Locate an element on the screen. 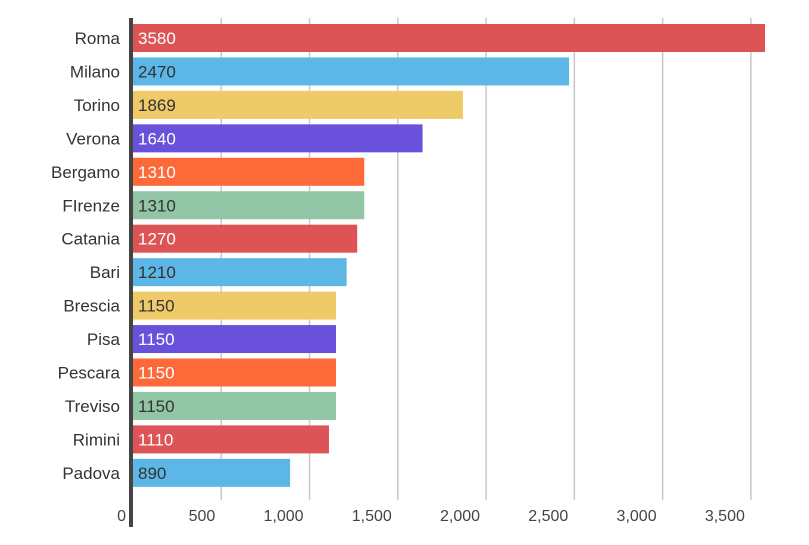 The height and width of the screenshot is (545, 809). x-tick-label: 3,000 is located at coordinates (637, 516).